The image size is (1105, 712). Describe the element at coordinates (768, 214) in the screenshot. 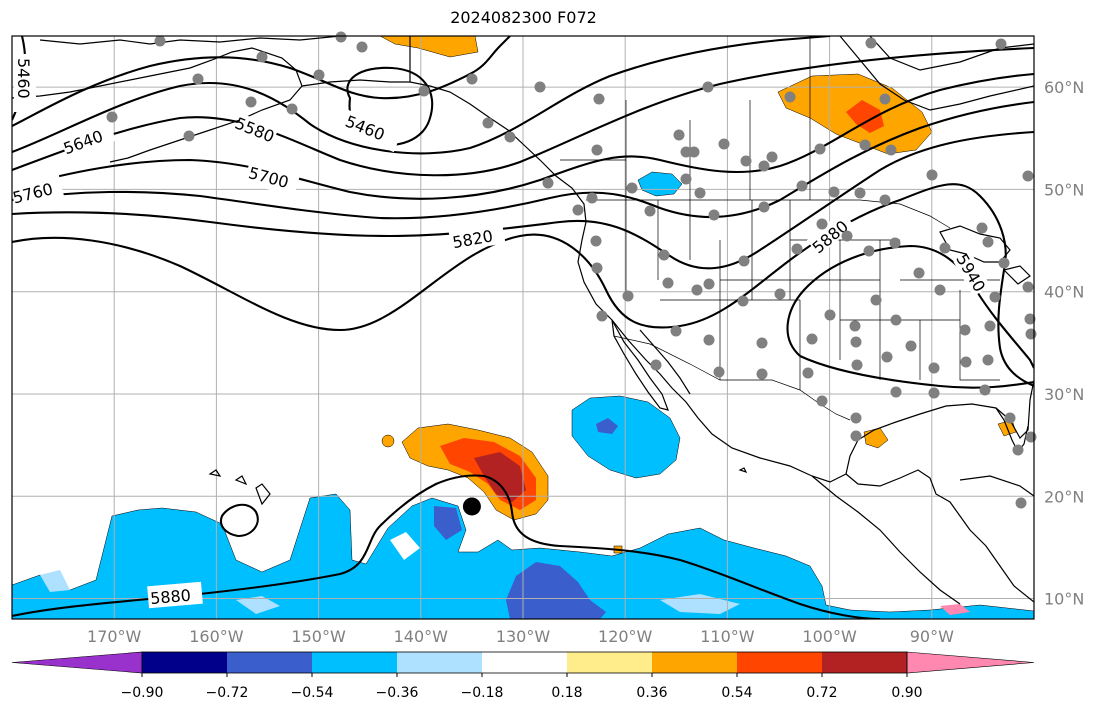

I see `us-canada-border` at that location.